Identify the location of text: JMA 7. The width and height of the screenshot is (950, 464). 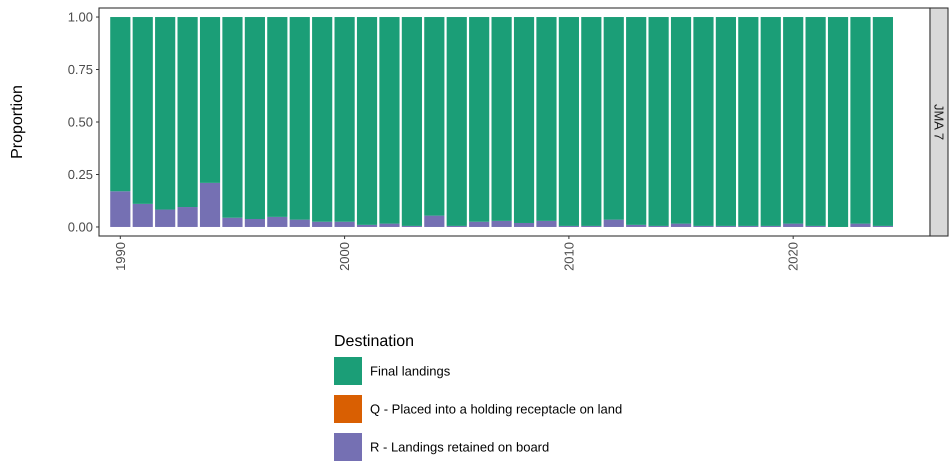
(938, 122).